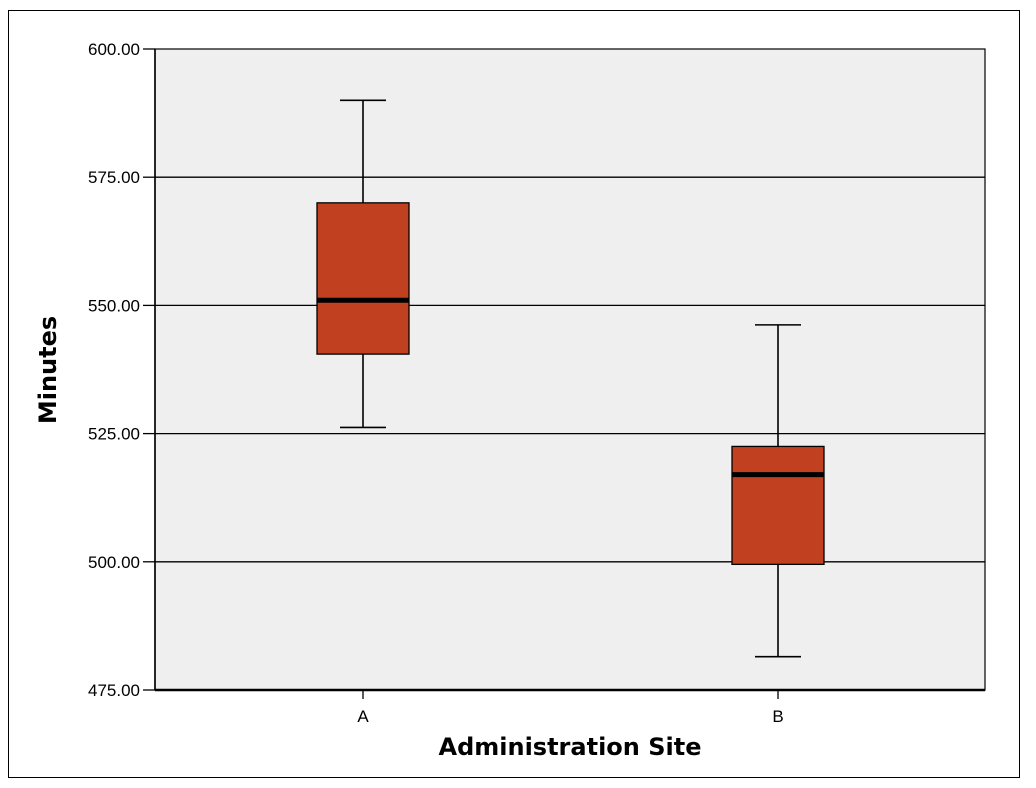 The width and height of the screenshot is (1036, 788). What do you see at coordinates (363, 716) in the screenshot?
I see `x-tick-label: A` at bounding box center [363, 716].